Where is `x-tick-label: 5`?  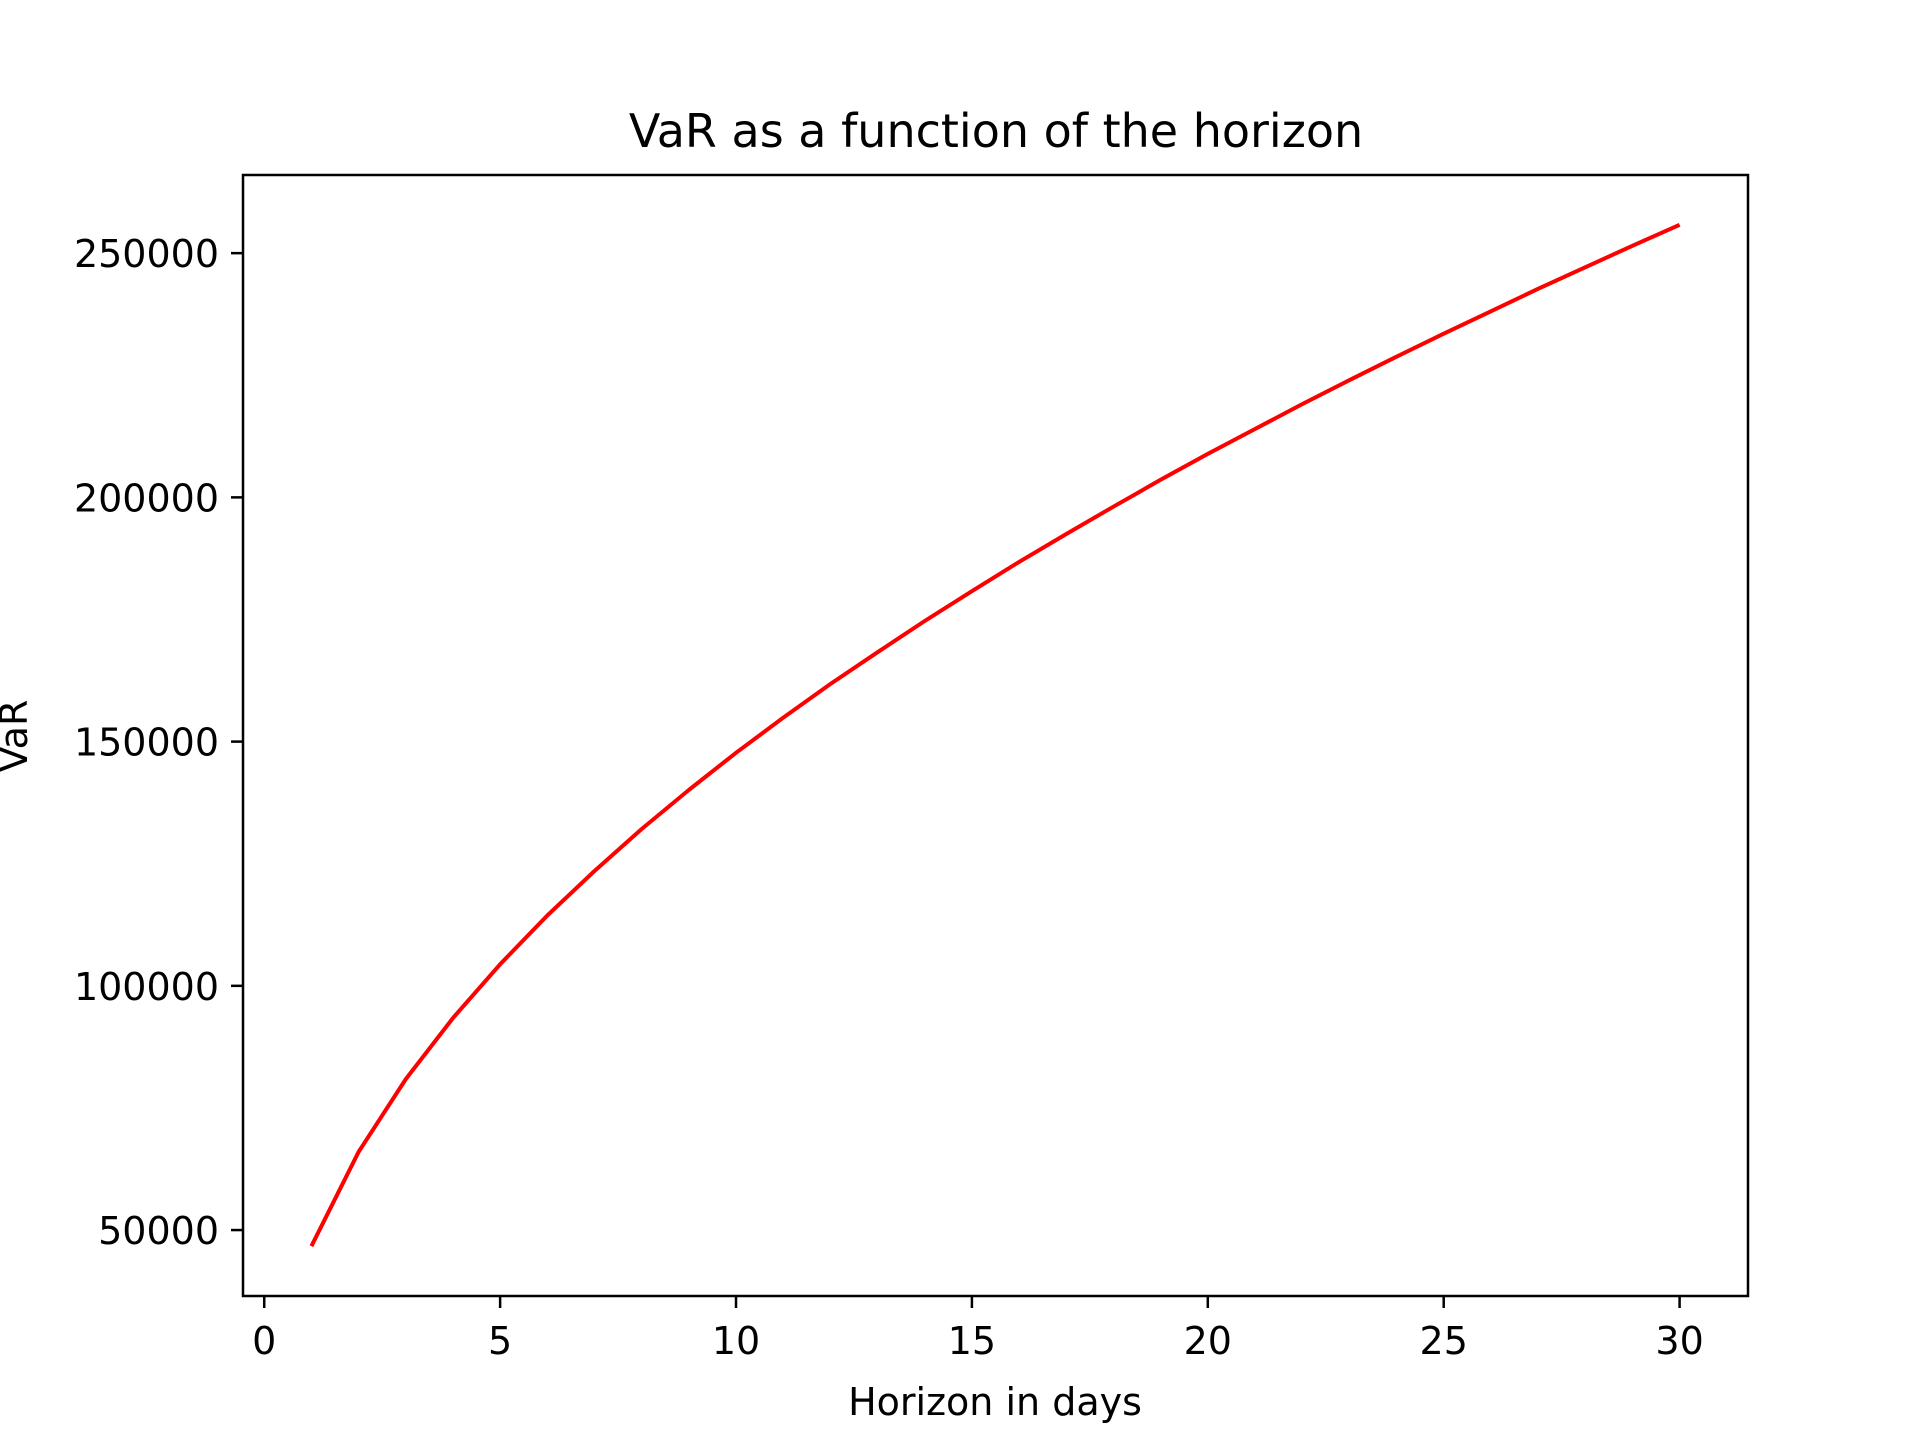 x-tick-label: 5 is located at coordinates (500, 1341).